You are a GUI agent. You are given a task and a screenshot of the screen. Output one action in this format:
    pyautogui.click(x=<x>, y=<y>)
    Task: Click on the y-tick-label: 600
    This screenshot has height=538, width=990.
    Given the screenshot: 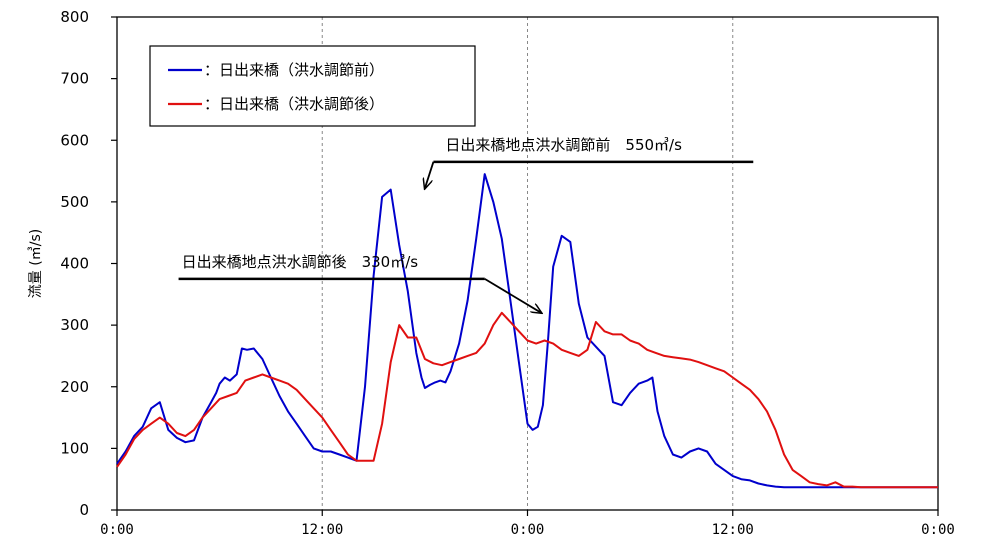 What is the action you would take?
    pyautogui.click(x=74, y=140)
    